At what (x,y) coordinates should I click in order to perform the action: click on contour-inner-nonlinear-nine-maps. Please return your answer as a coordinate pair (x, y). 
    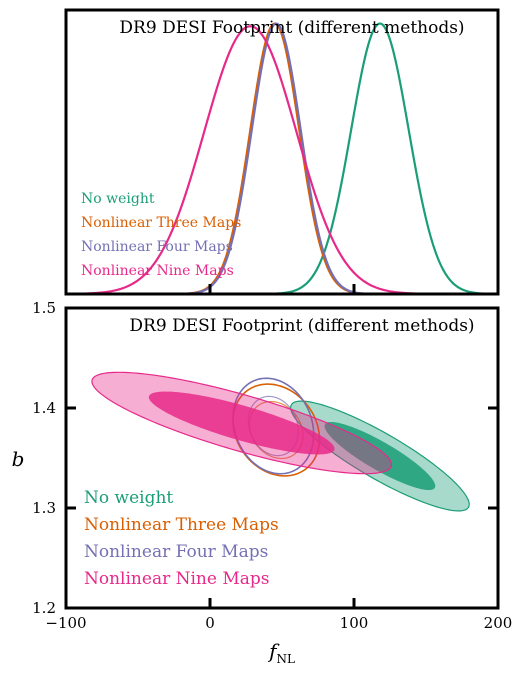
    Looking at the image, I should click on (241, 423).